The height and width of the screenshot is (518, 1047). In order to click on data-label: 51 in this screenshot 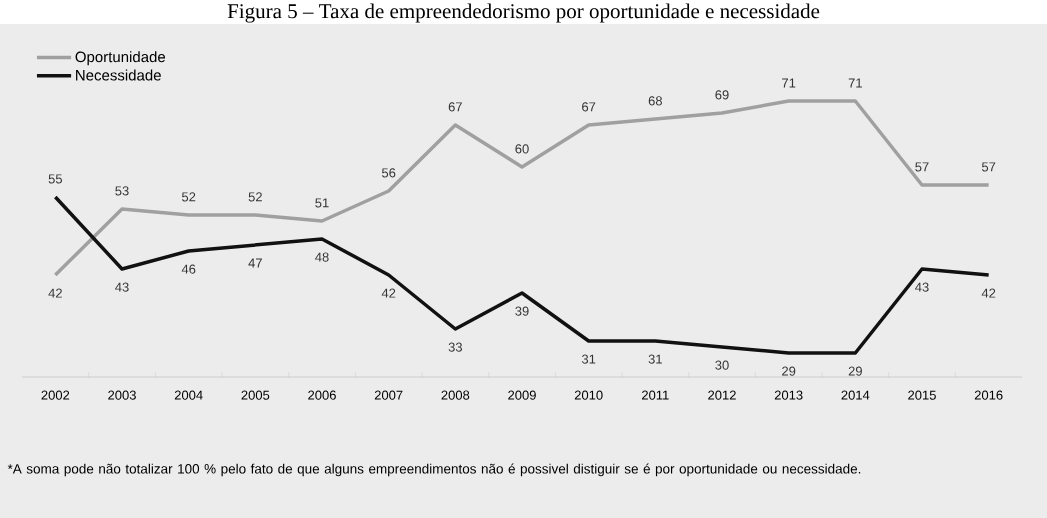, I will do `click(322, 203)`.